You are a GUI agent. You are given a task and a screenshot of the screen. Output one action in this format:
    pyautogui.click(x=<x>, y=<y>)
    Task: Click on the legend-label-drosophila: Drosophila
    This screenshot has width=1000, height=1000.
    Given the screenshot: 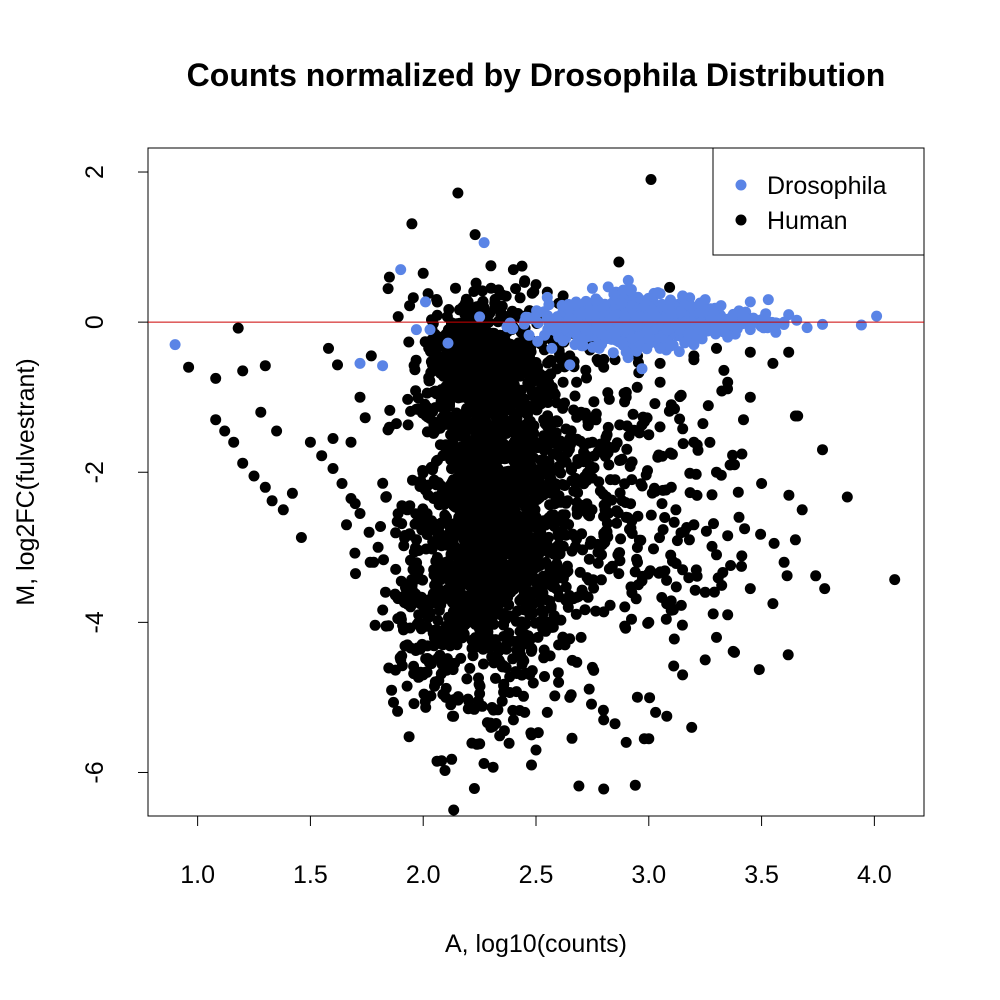 What is the action you would take?
    pyautogui.click(x=827, y=186)
    